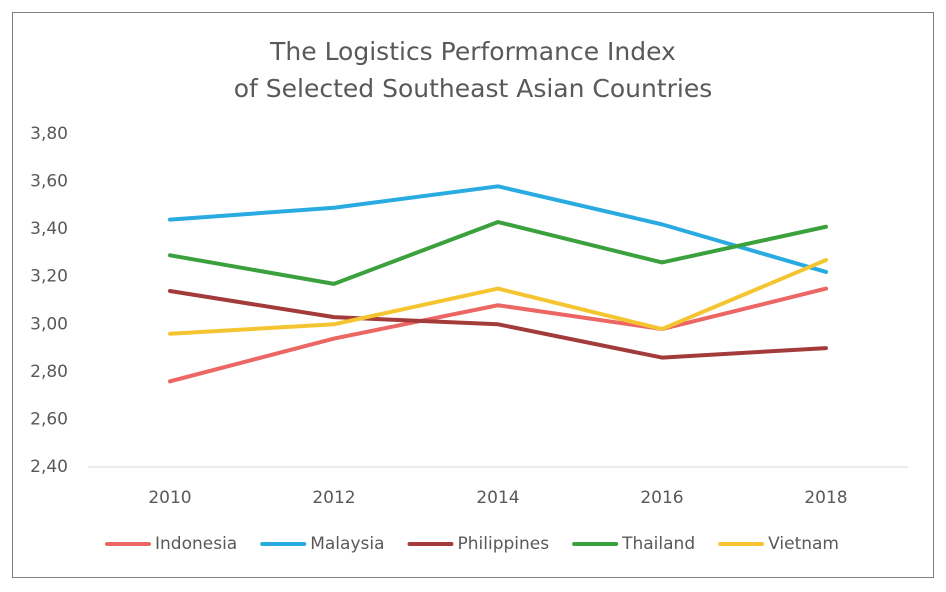 The image size is (946, 592). What do you see at coordinates (347, 544) in the screenshot?
I see `legend-label: Malaysia` at bounding box center [347, 544].